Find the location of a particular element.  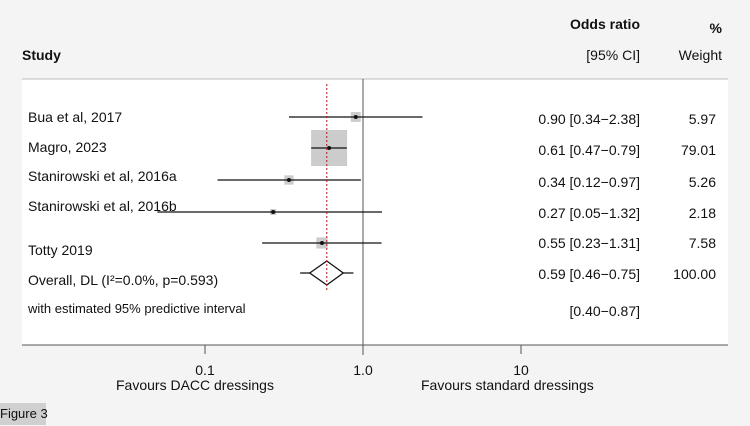

ci-value: 0.27 [0.05−1.32] is located at coordinates (589, 213).